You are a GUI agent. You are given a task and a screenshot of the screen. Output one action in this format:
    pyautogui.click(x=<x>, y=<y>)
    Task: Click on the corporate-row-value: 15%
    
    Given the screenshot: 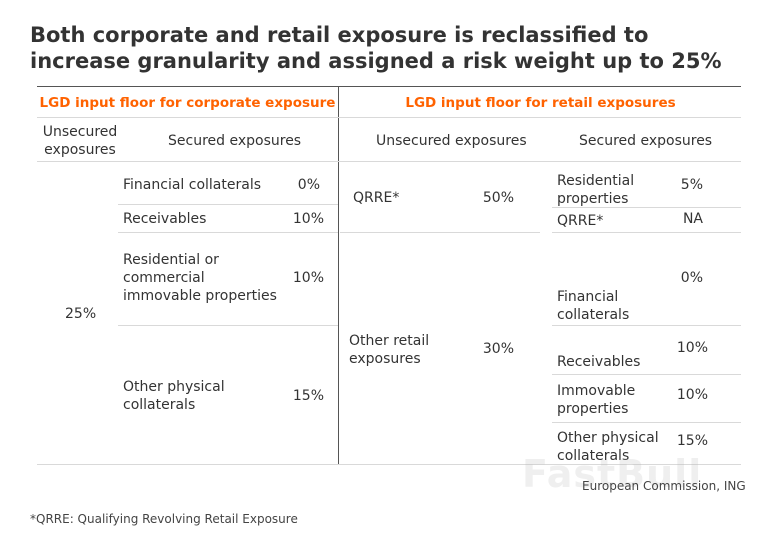 What is the action you would take?
    pyautogui.click(x=308, y=396)
    